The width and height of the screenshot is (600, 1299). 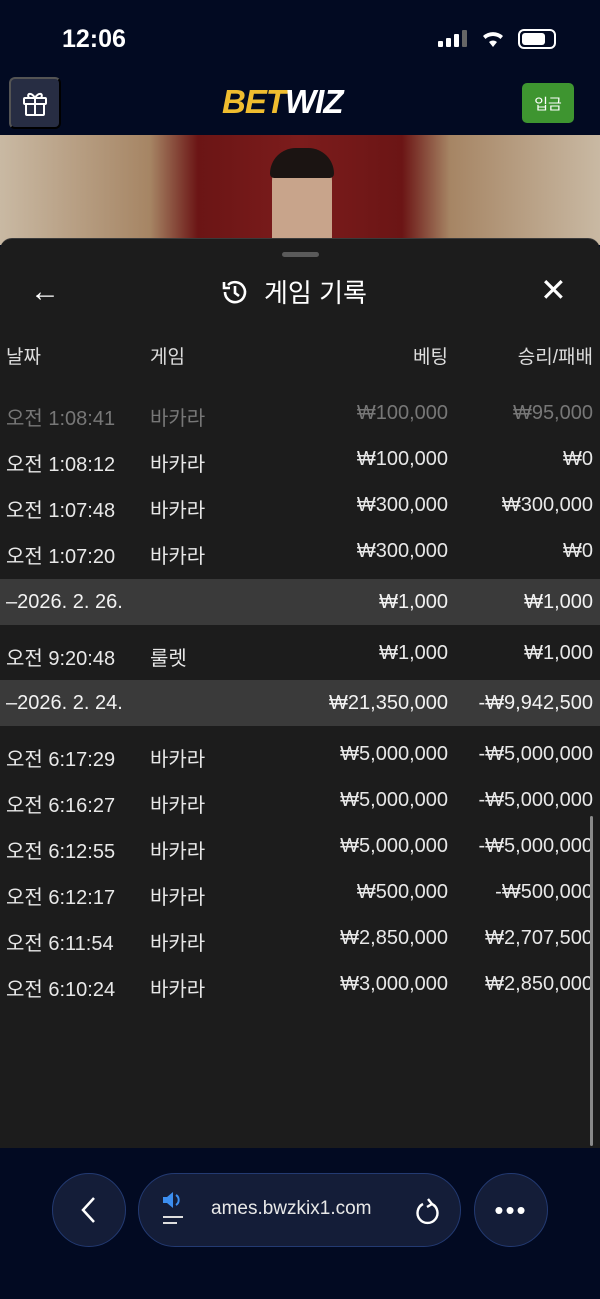 I want to click on back-arrow-button: ←, so click(x=45, y=291).